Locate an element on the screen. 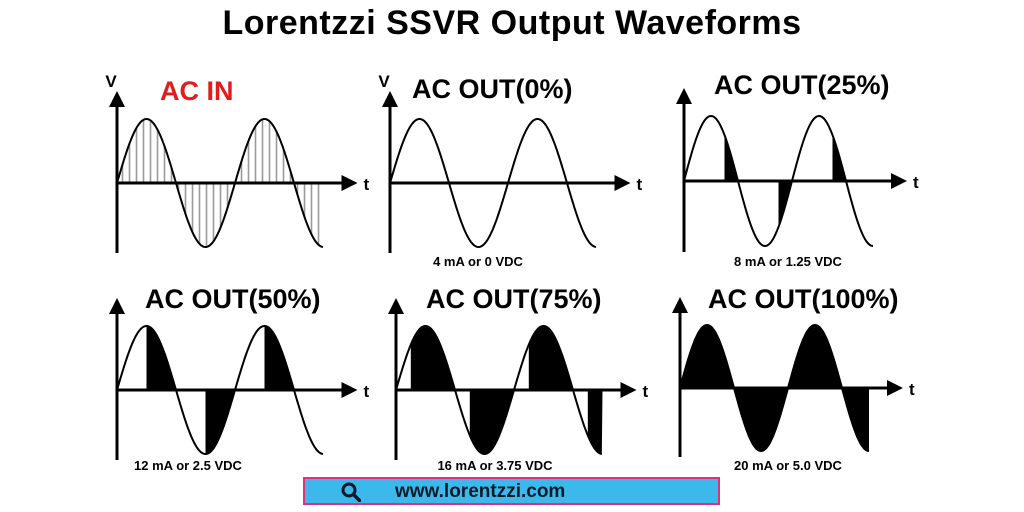 This screenshot has width=1024, height=512. panel-title: AC OUT(100%) is located at coordinates (803, 299).